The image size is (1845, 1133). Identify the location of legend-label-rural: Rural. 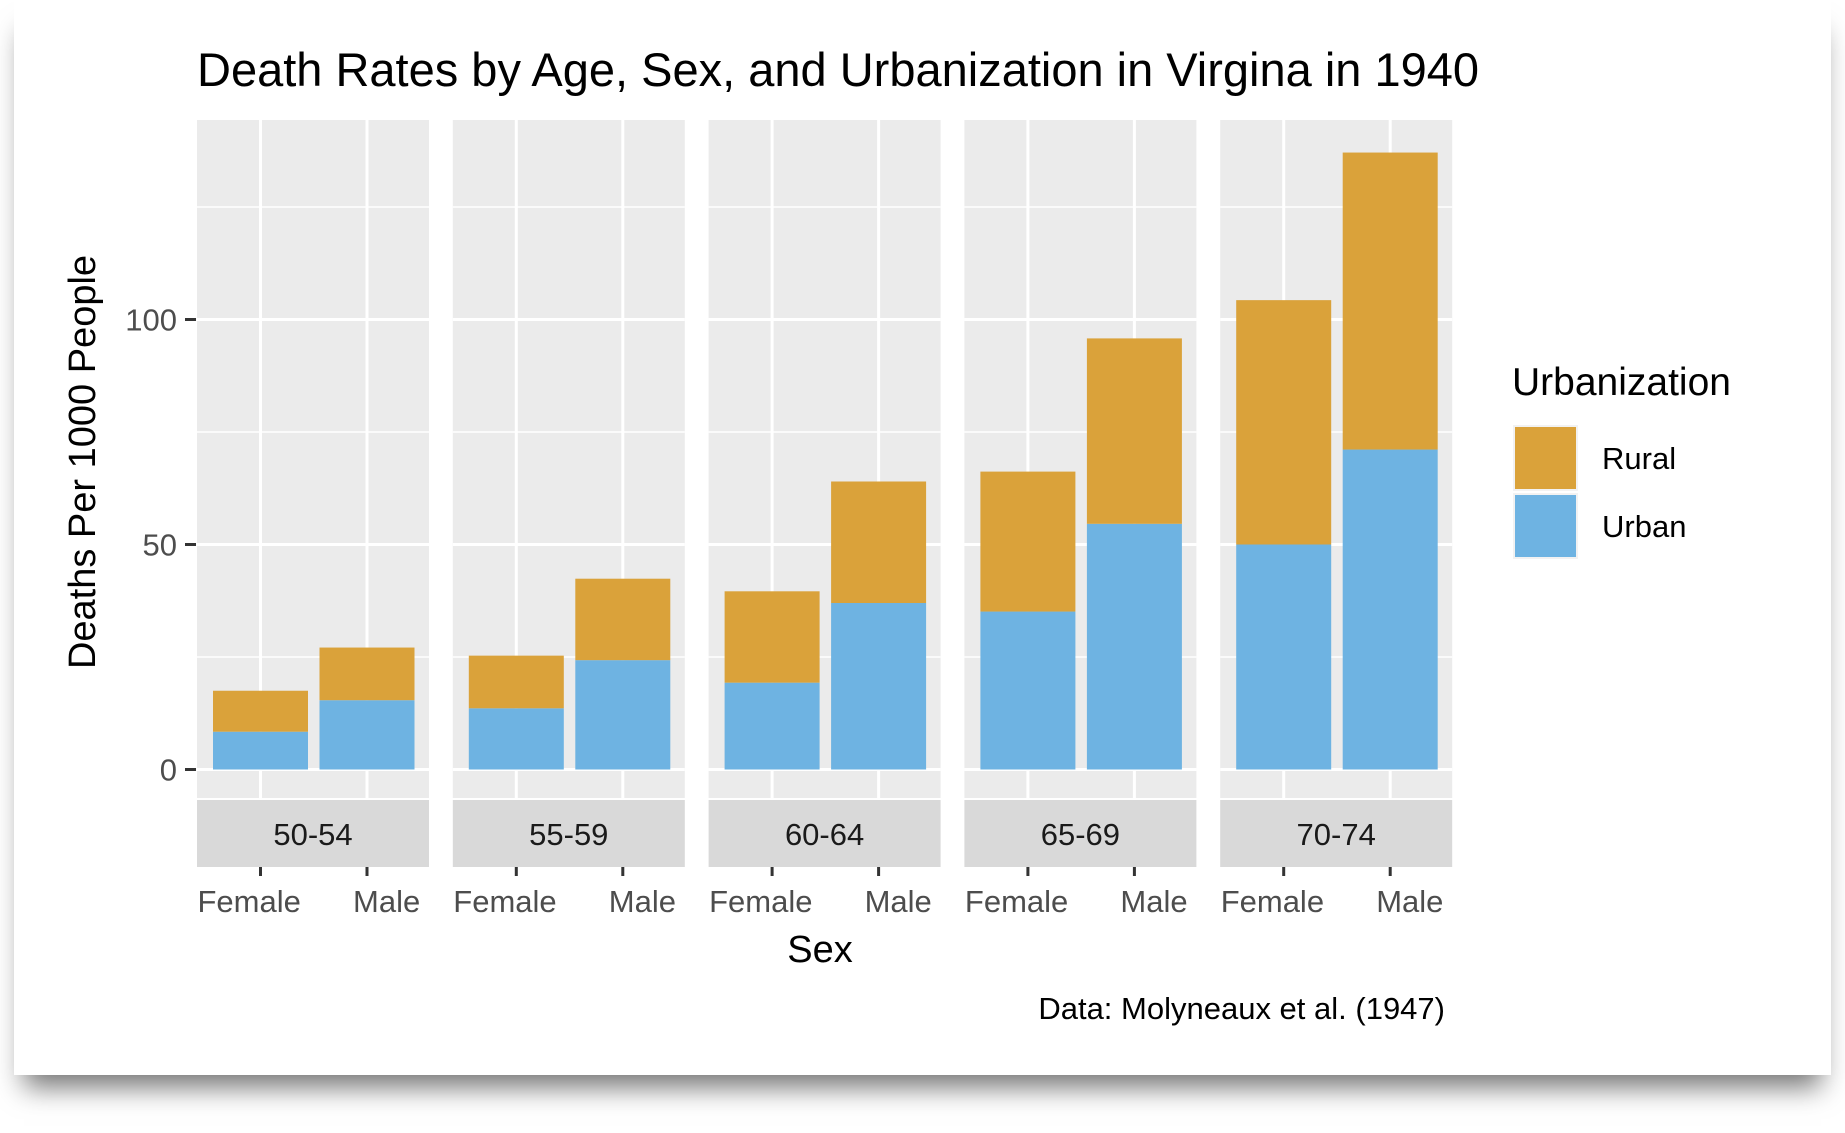
(1639, 458).